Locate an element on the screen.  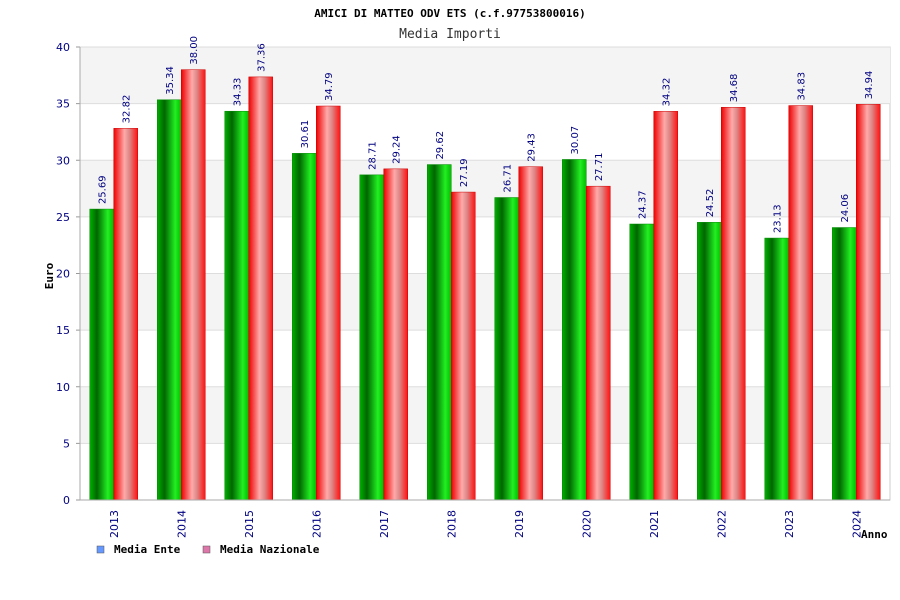
x-tick-label: 2022 is located at coordinates (721, 524).